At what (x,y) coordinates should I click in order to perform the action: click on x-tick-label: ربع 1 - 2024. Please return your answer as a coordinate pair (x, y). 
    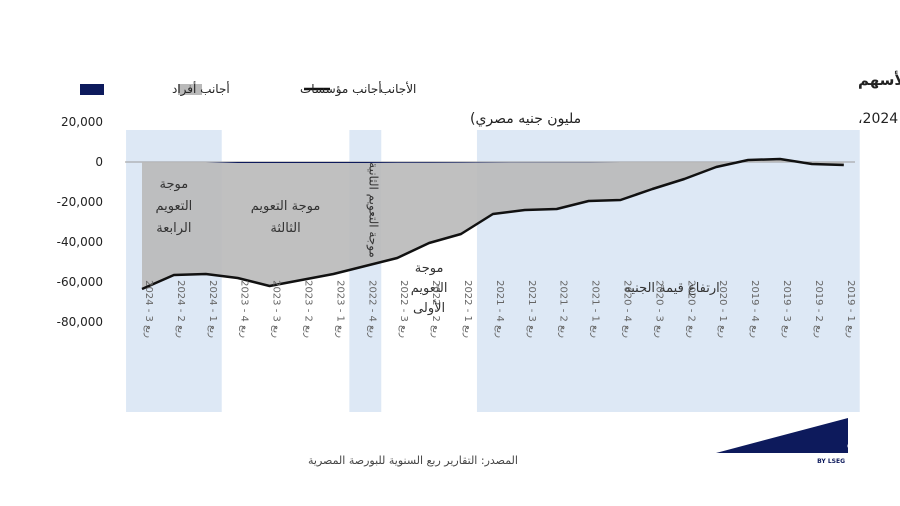
    Looking at the image, I should click on (212, 309).